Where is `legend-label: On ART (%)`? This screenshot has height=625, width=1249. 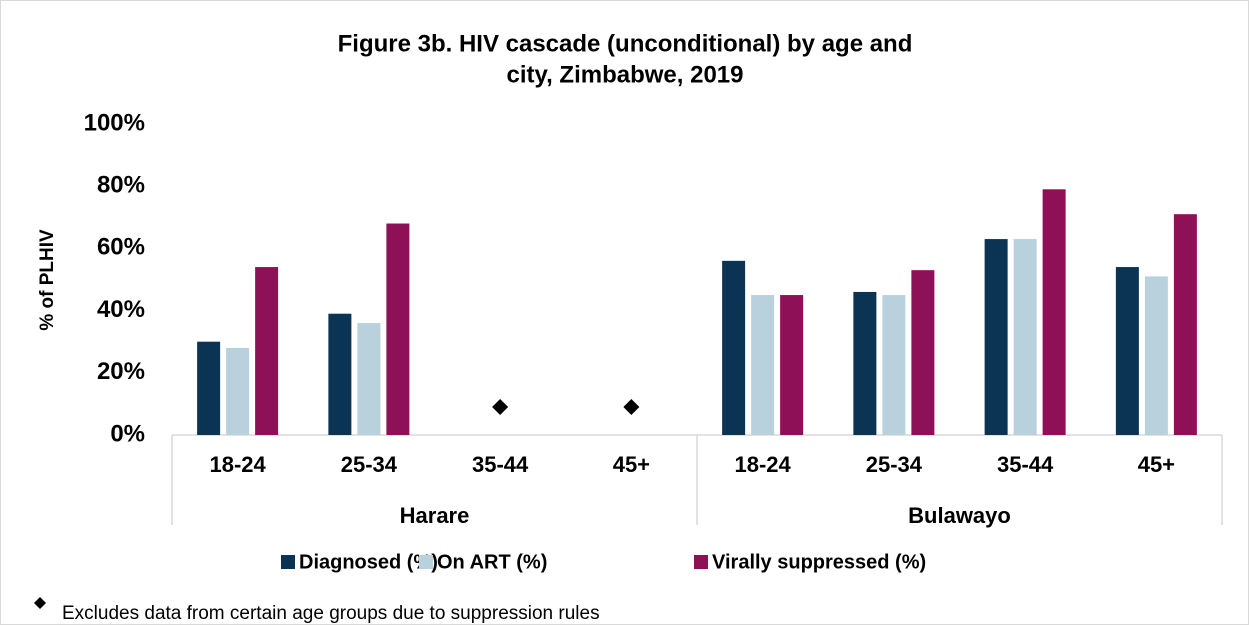 legend-label: On ART (%) is located at coordinates (492, 562).